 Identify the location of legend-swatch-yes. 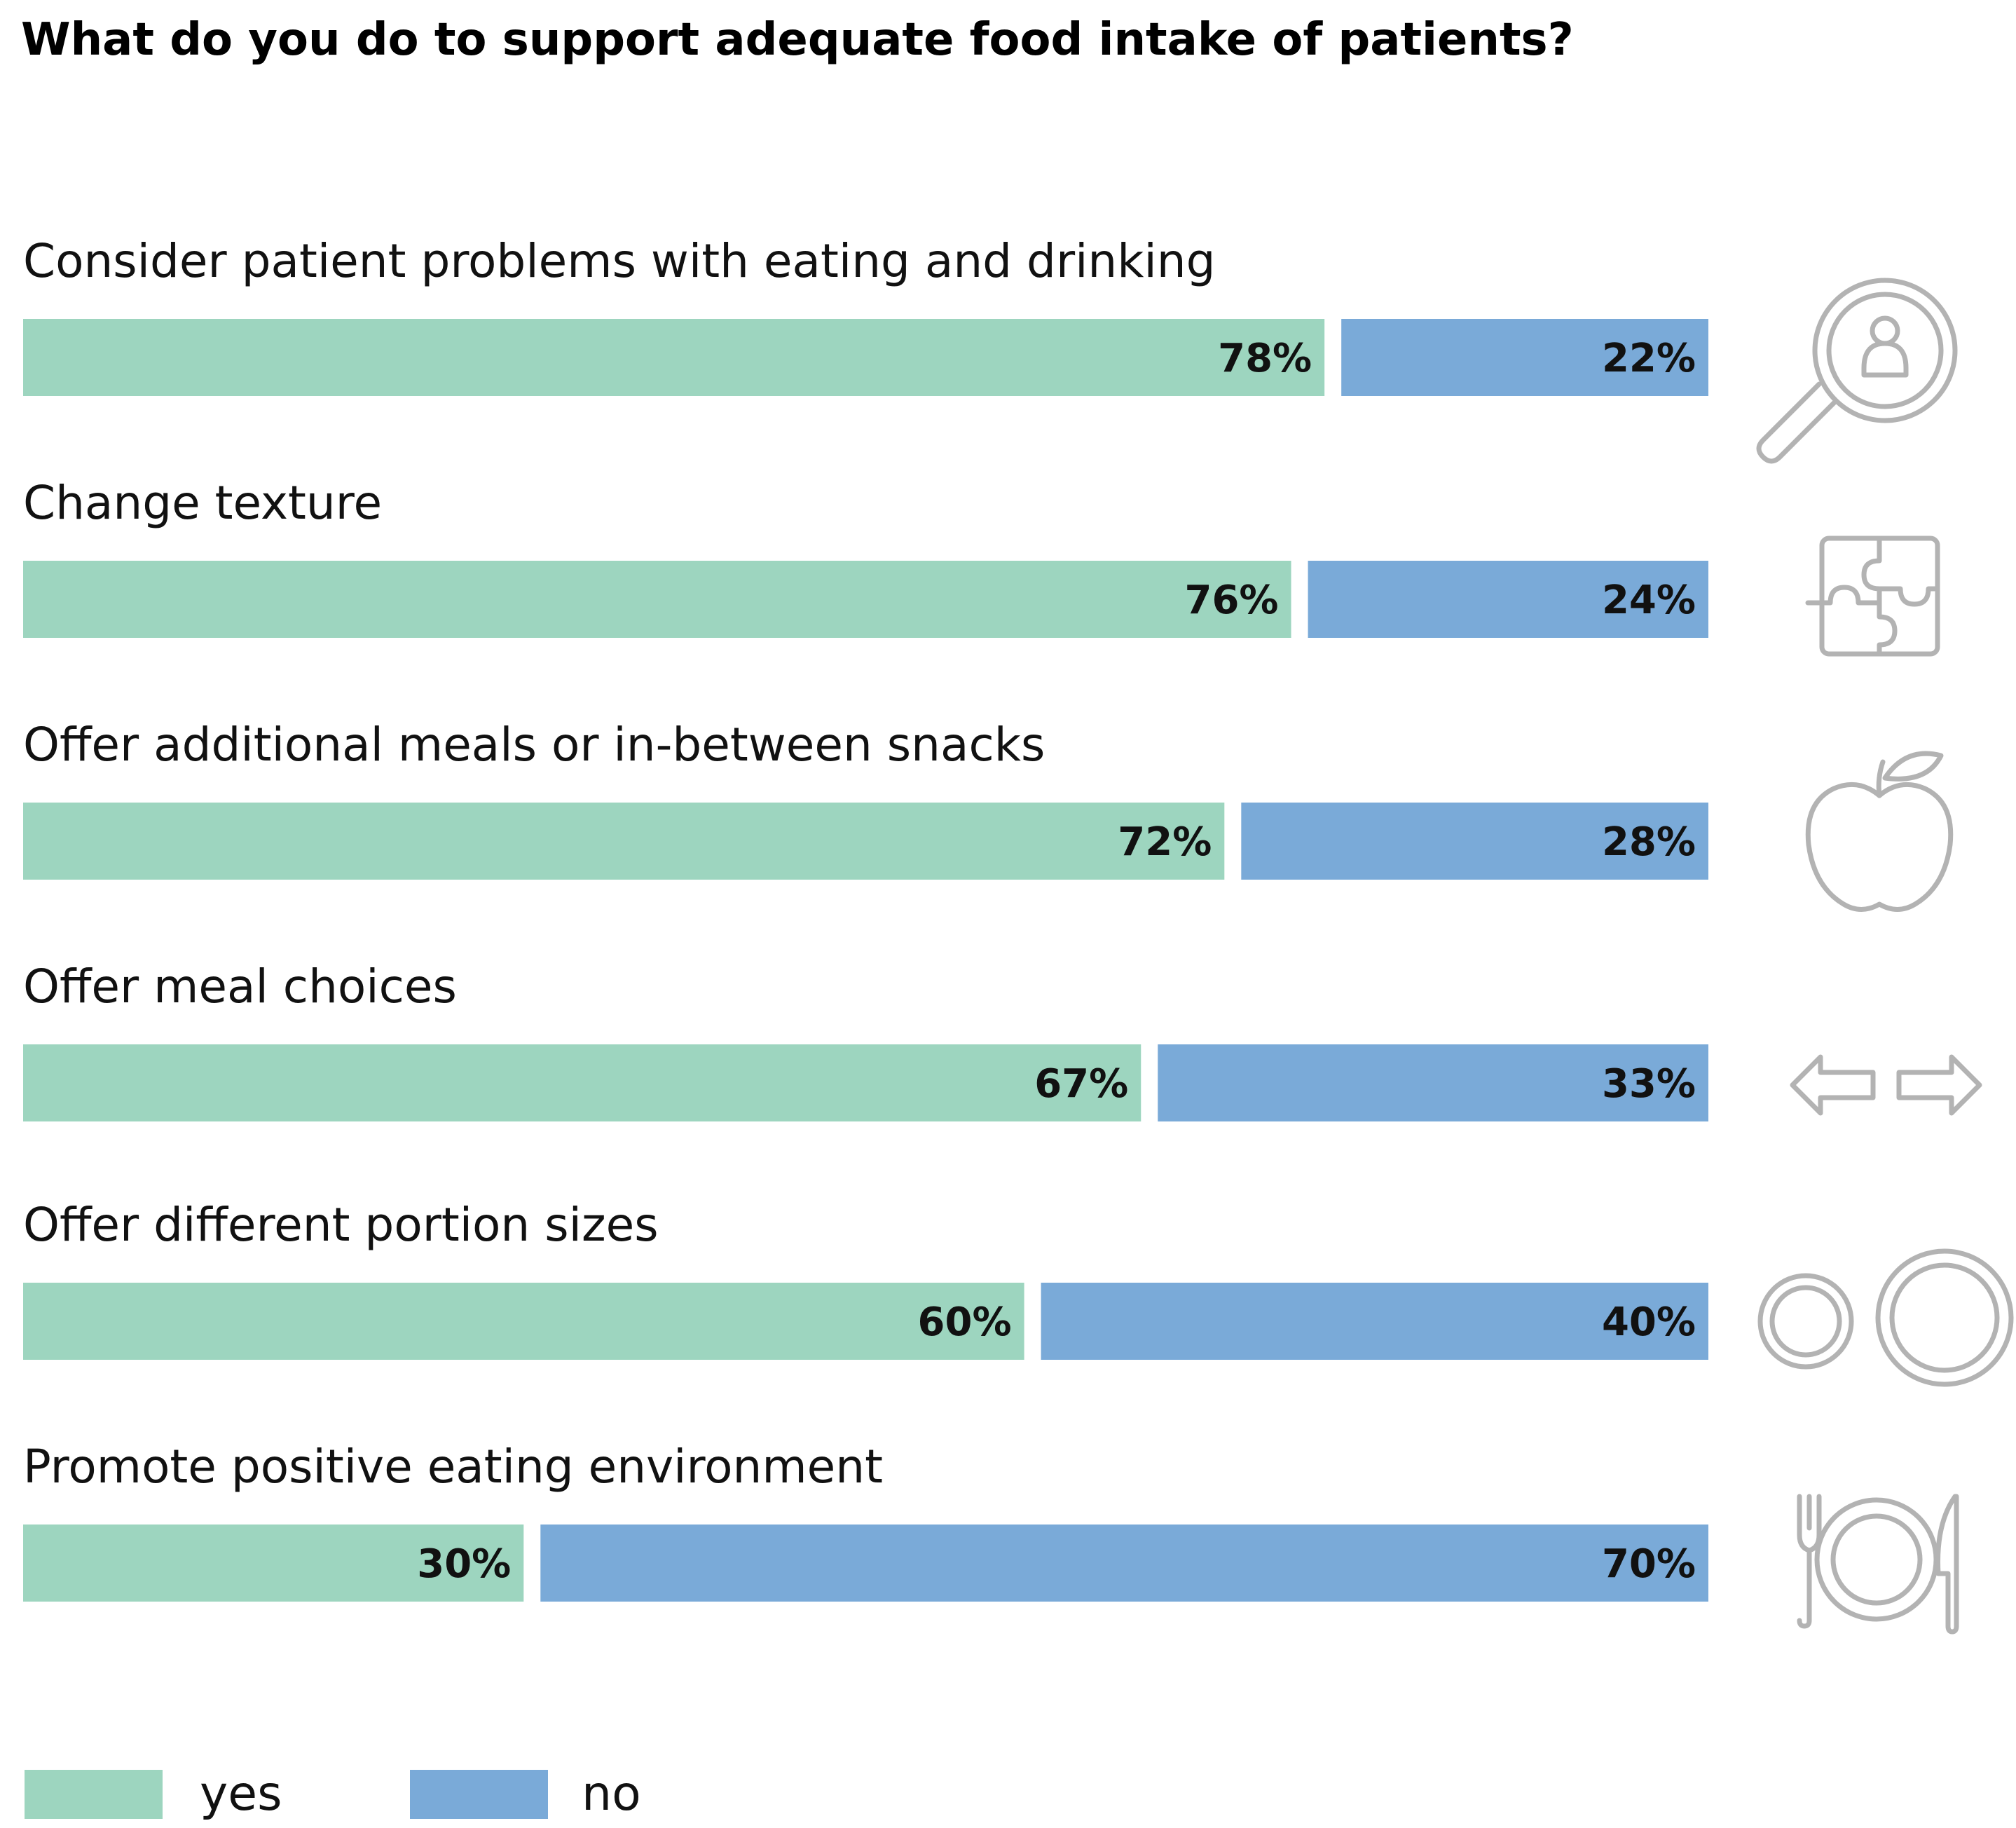
(94, 1794).